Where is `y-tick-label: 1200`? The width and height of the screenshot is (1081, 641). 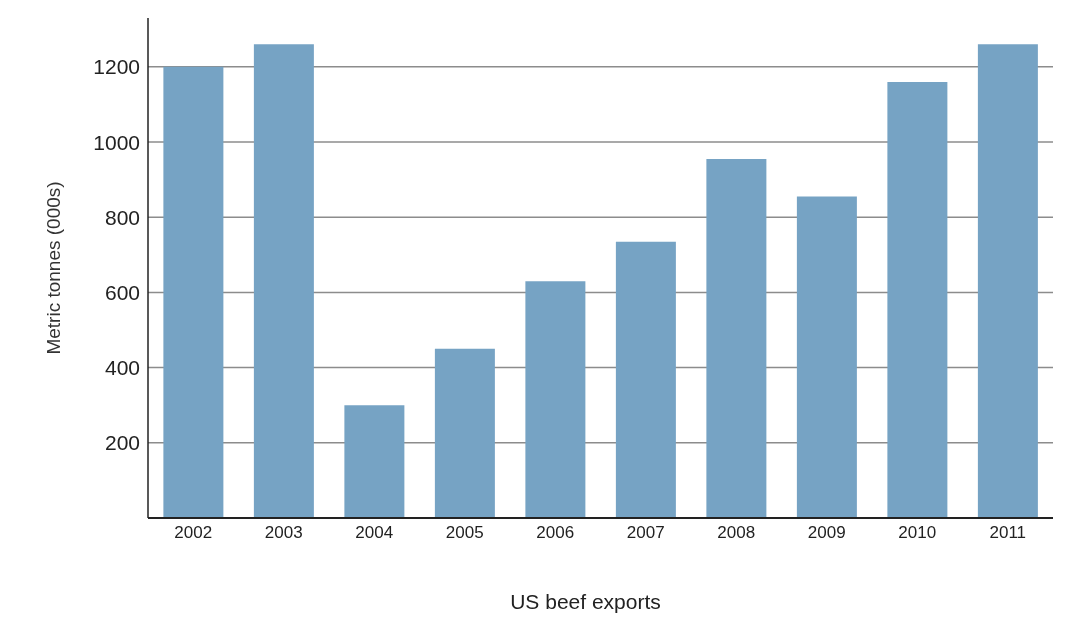
y-tick-label: 1200 is located at coordinates (116, 67).